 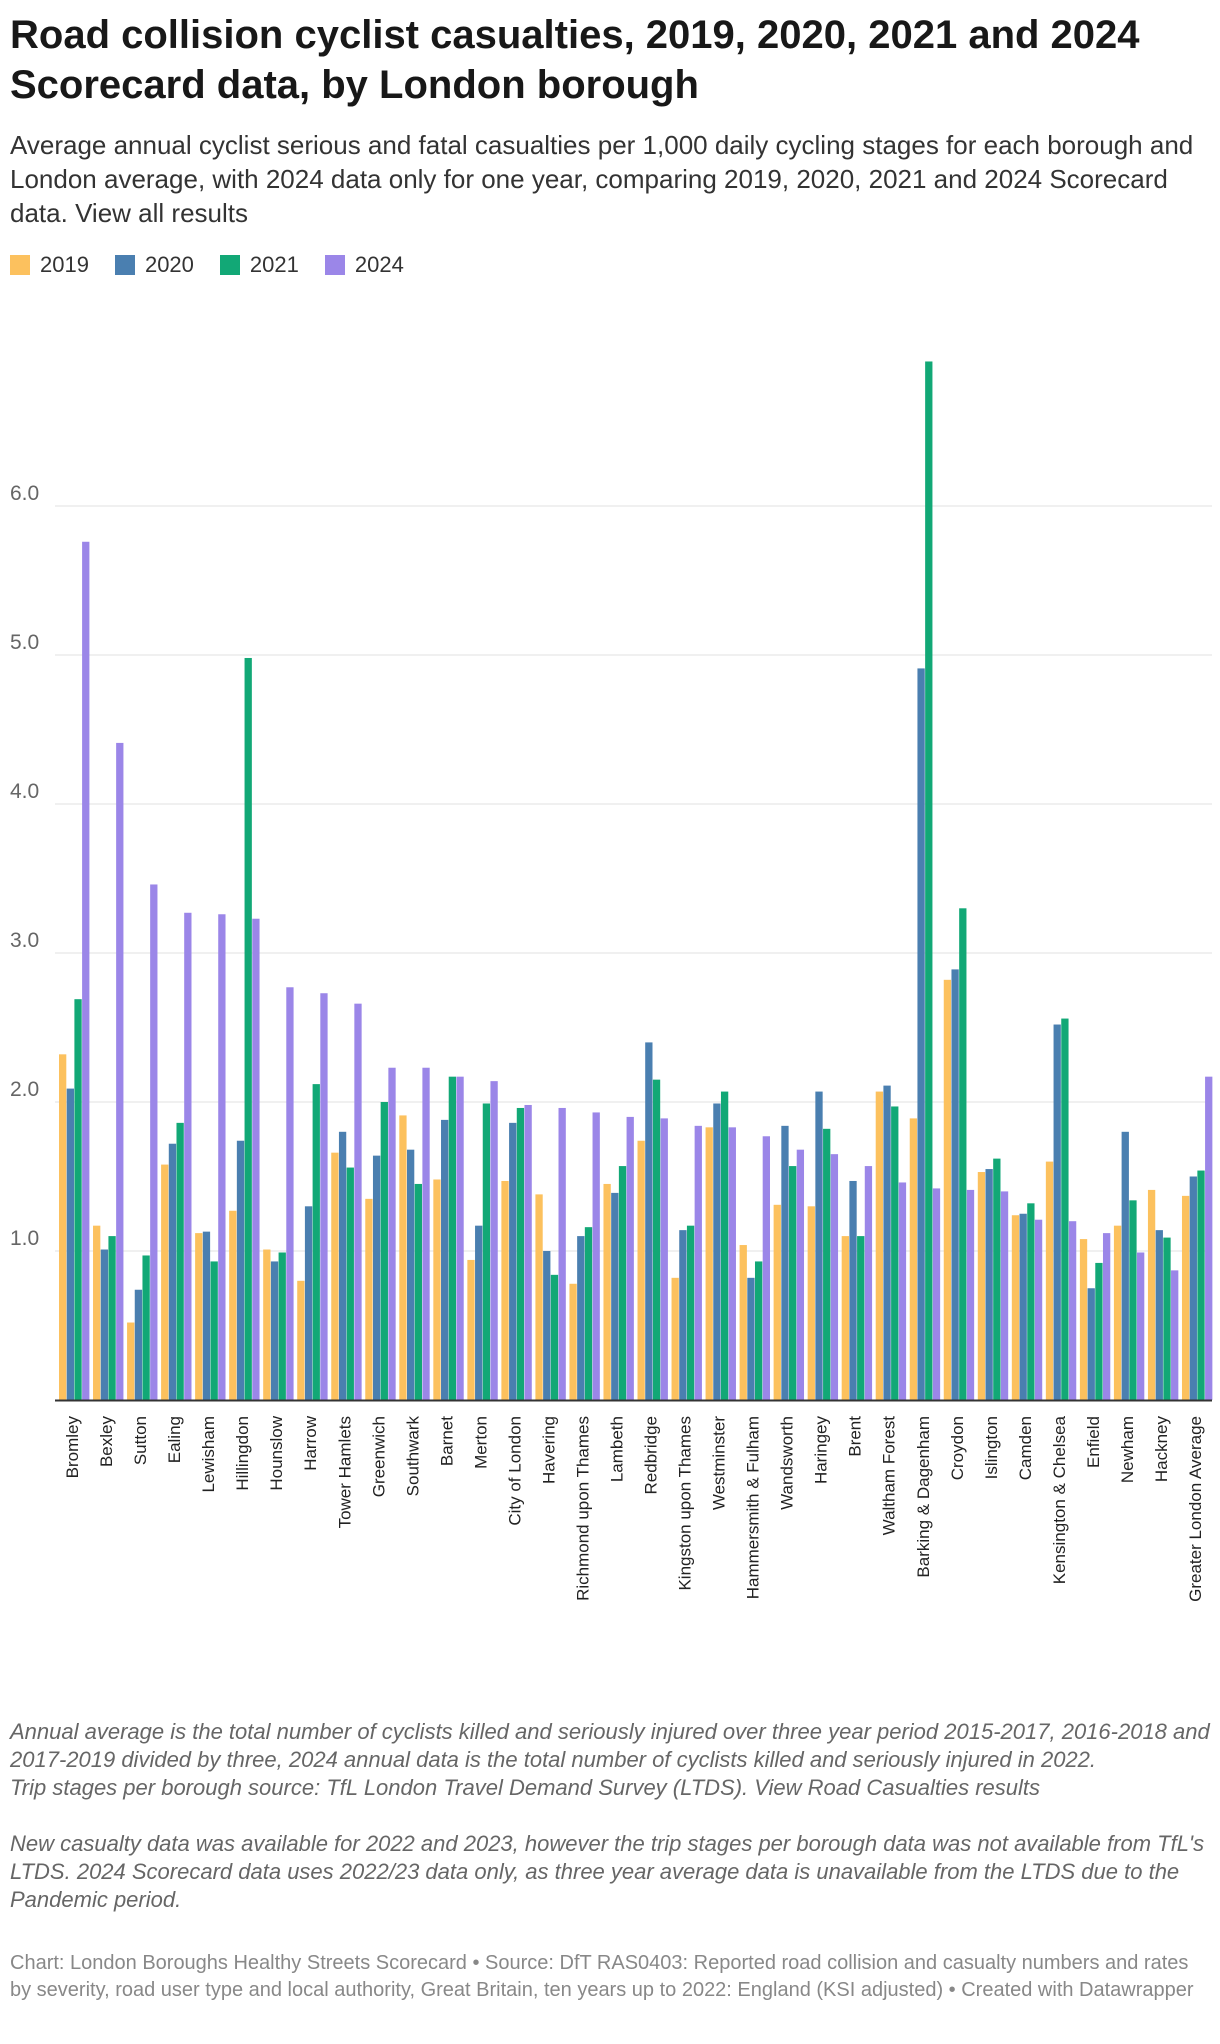 I want to click on bar-2024-redbridge, so click(x=664, y=1259).